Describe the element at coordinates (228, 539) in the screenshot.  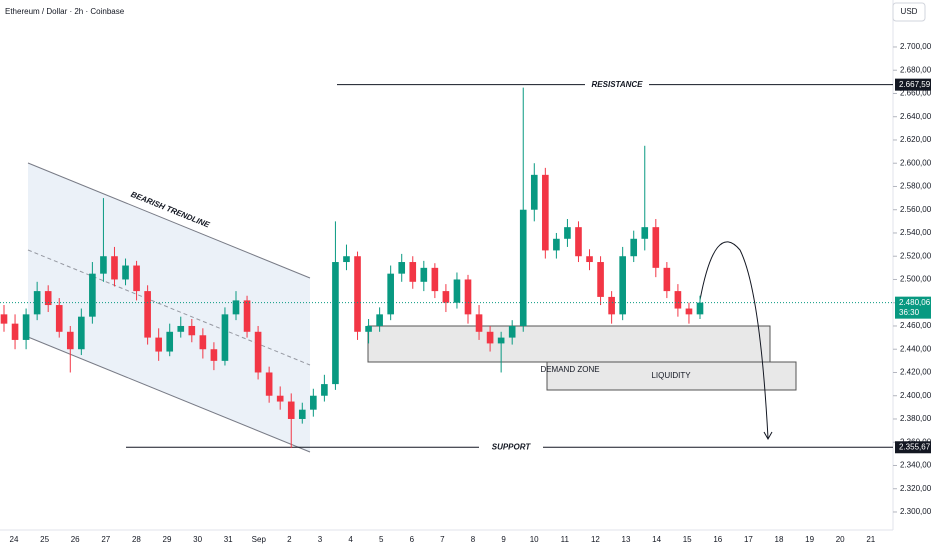
I see `x-tick-label: 31` at that location.